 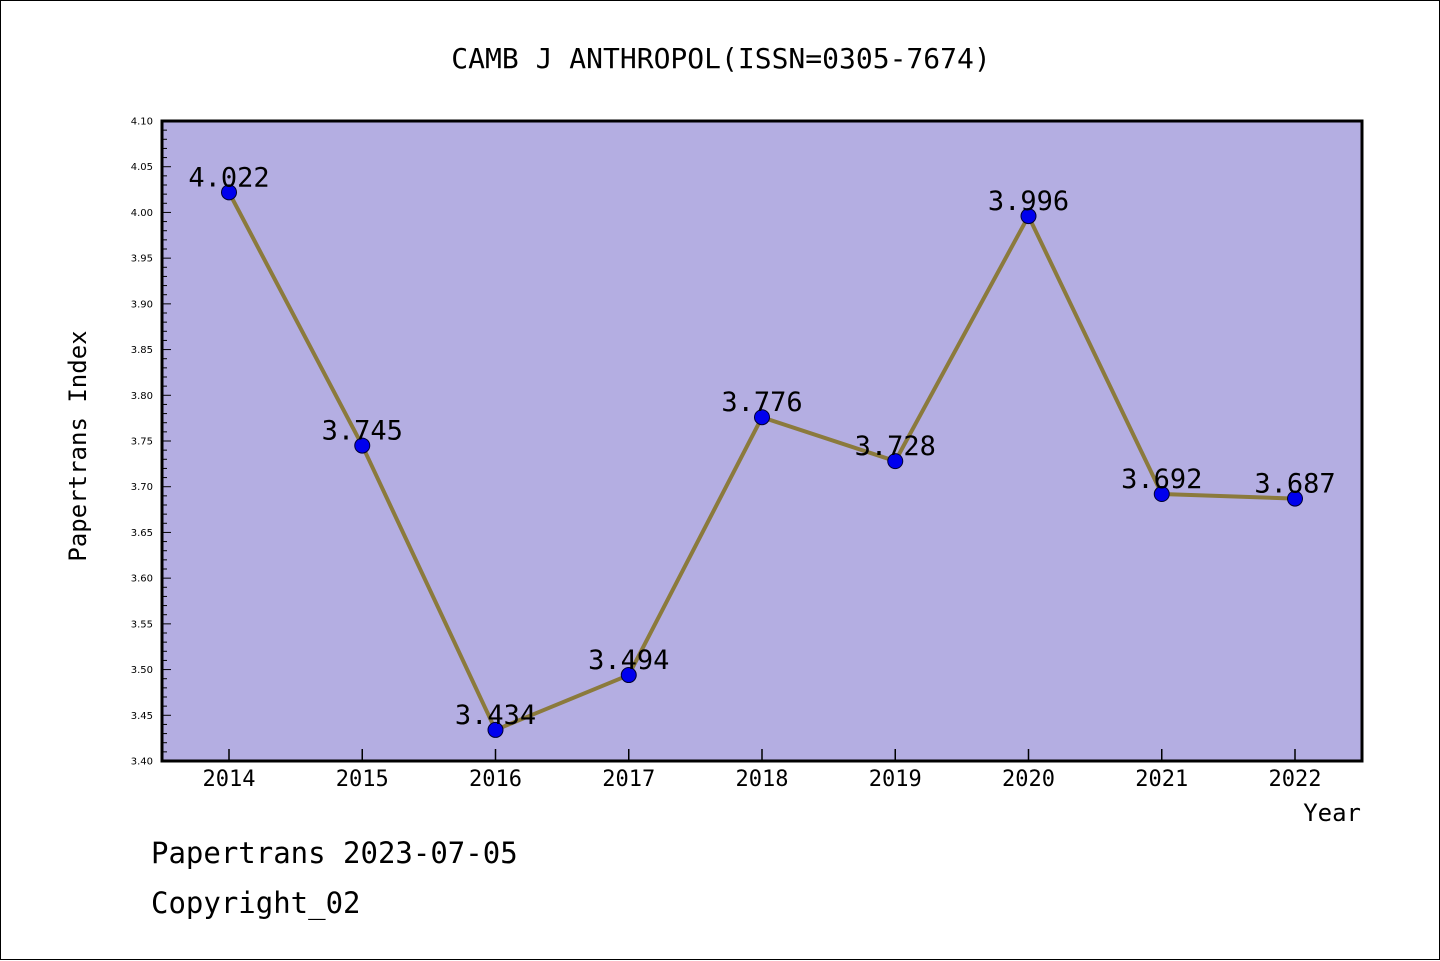 What do you see at coordinates (495, 779) in the screenshot?
I see `x-tick-label: 2016` at bounding box center [495, 779].